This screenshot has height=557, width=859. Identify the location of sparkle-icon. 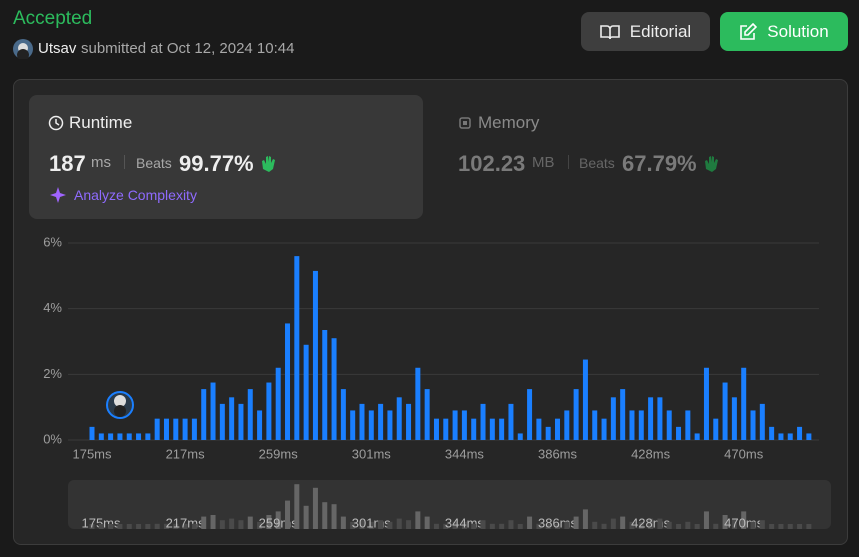
(58, 195).